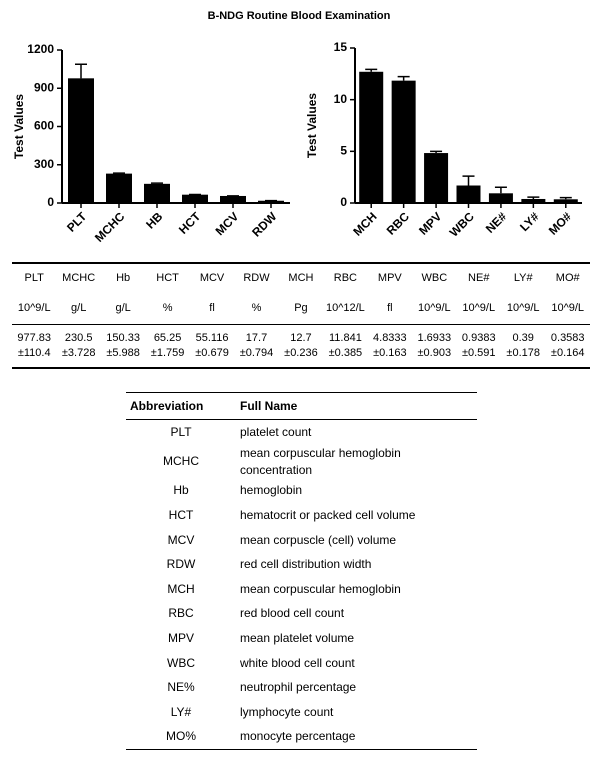 Image resolution: width=598 pixels, height=761 pixels. I want to click on value-cell: 4.8333 ±0.163, so click(390, 347).